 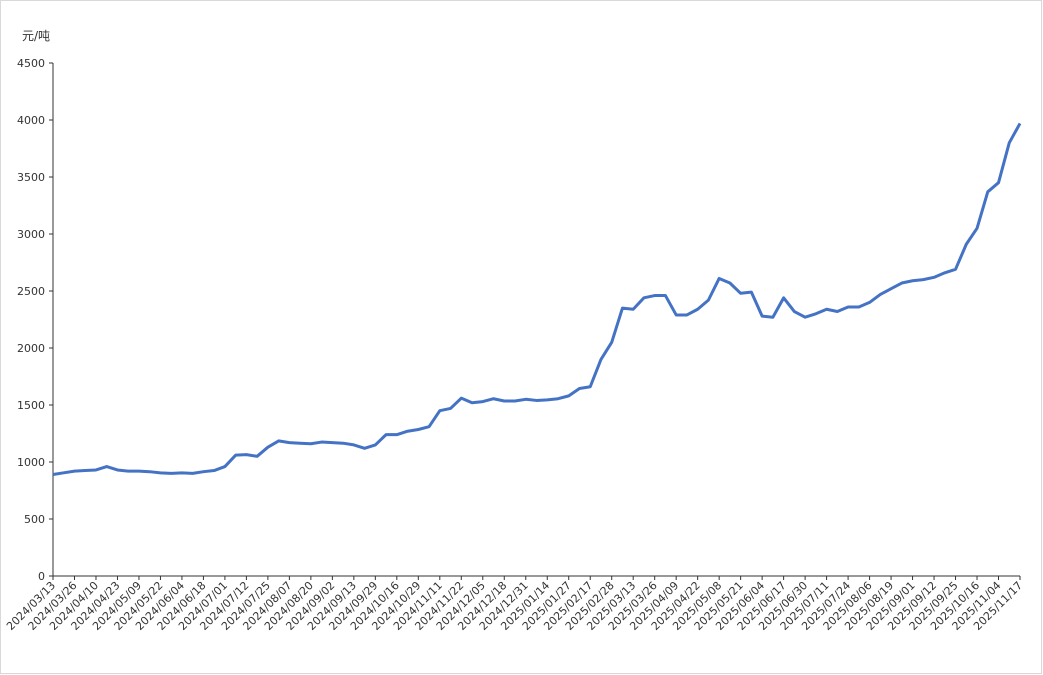 I want to click on y-tick-label: 4500, so click(x=31, y=63).